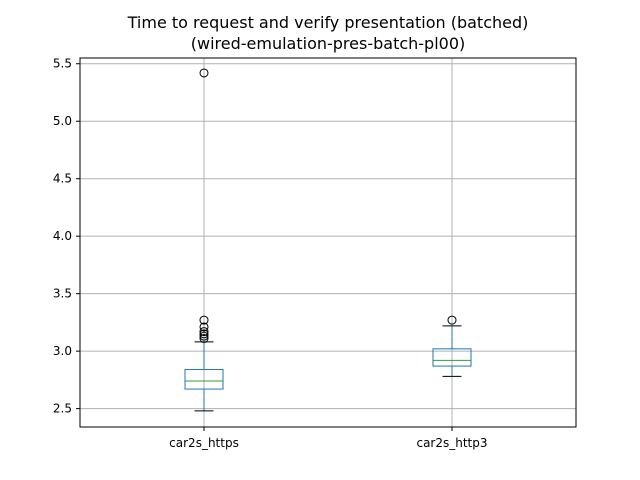 The height and width of the screenshot is (480, 640). I want to click on x-tick-label: car2s_http3, so click(451, 443).